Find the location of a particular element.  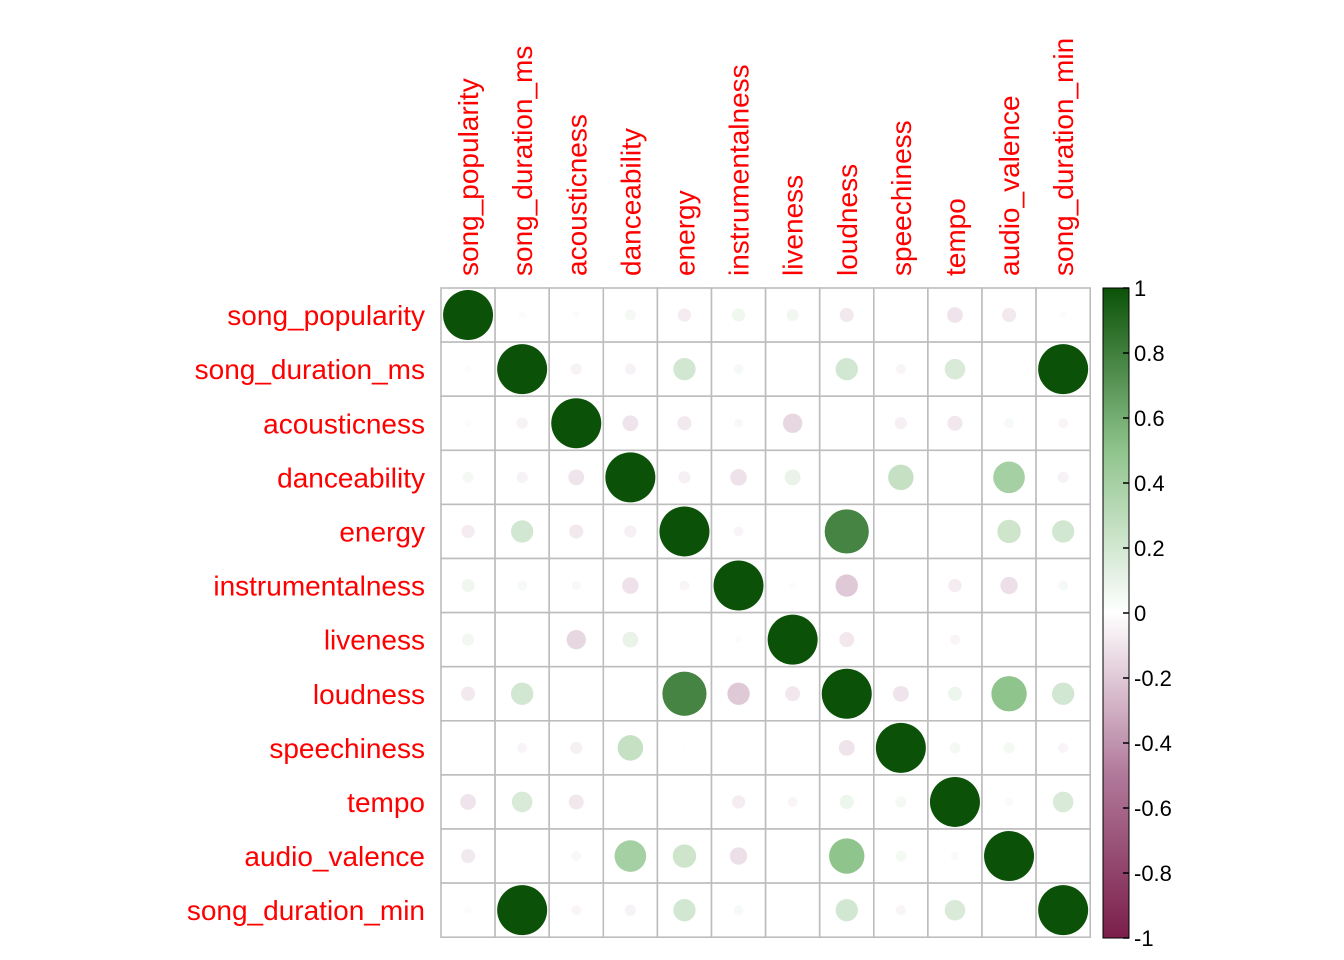

column-label: loudness is located at coordinates (847, 220).